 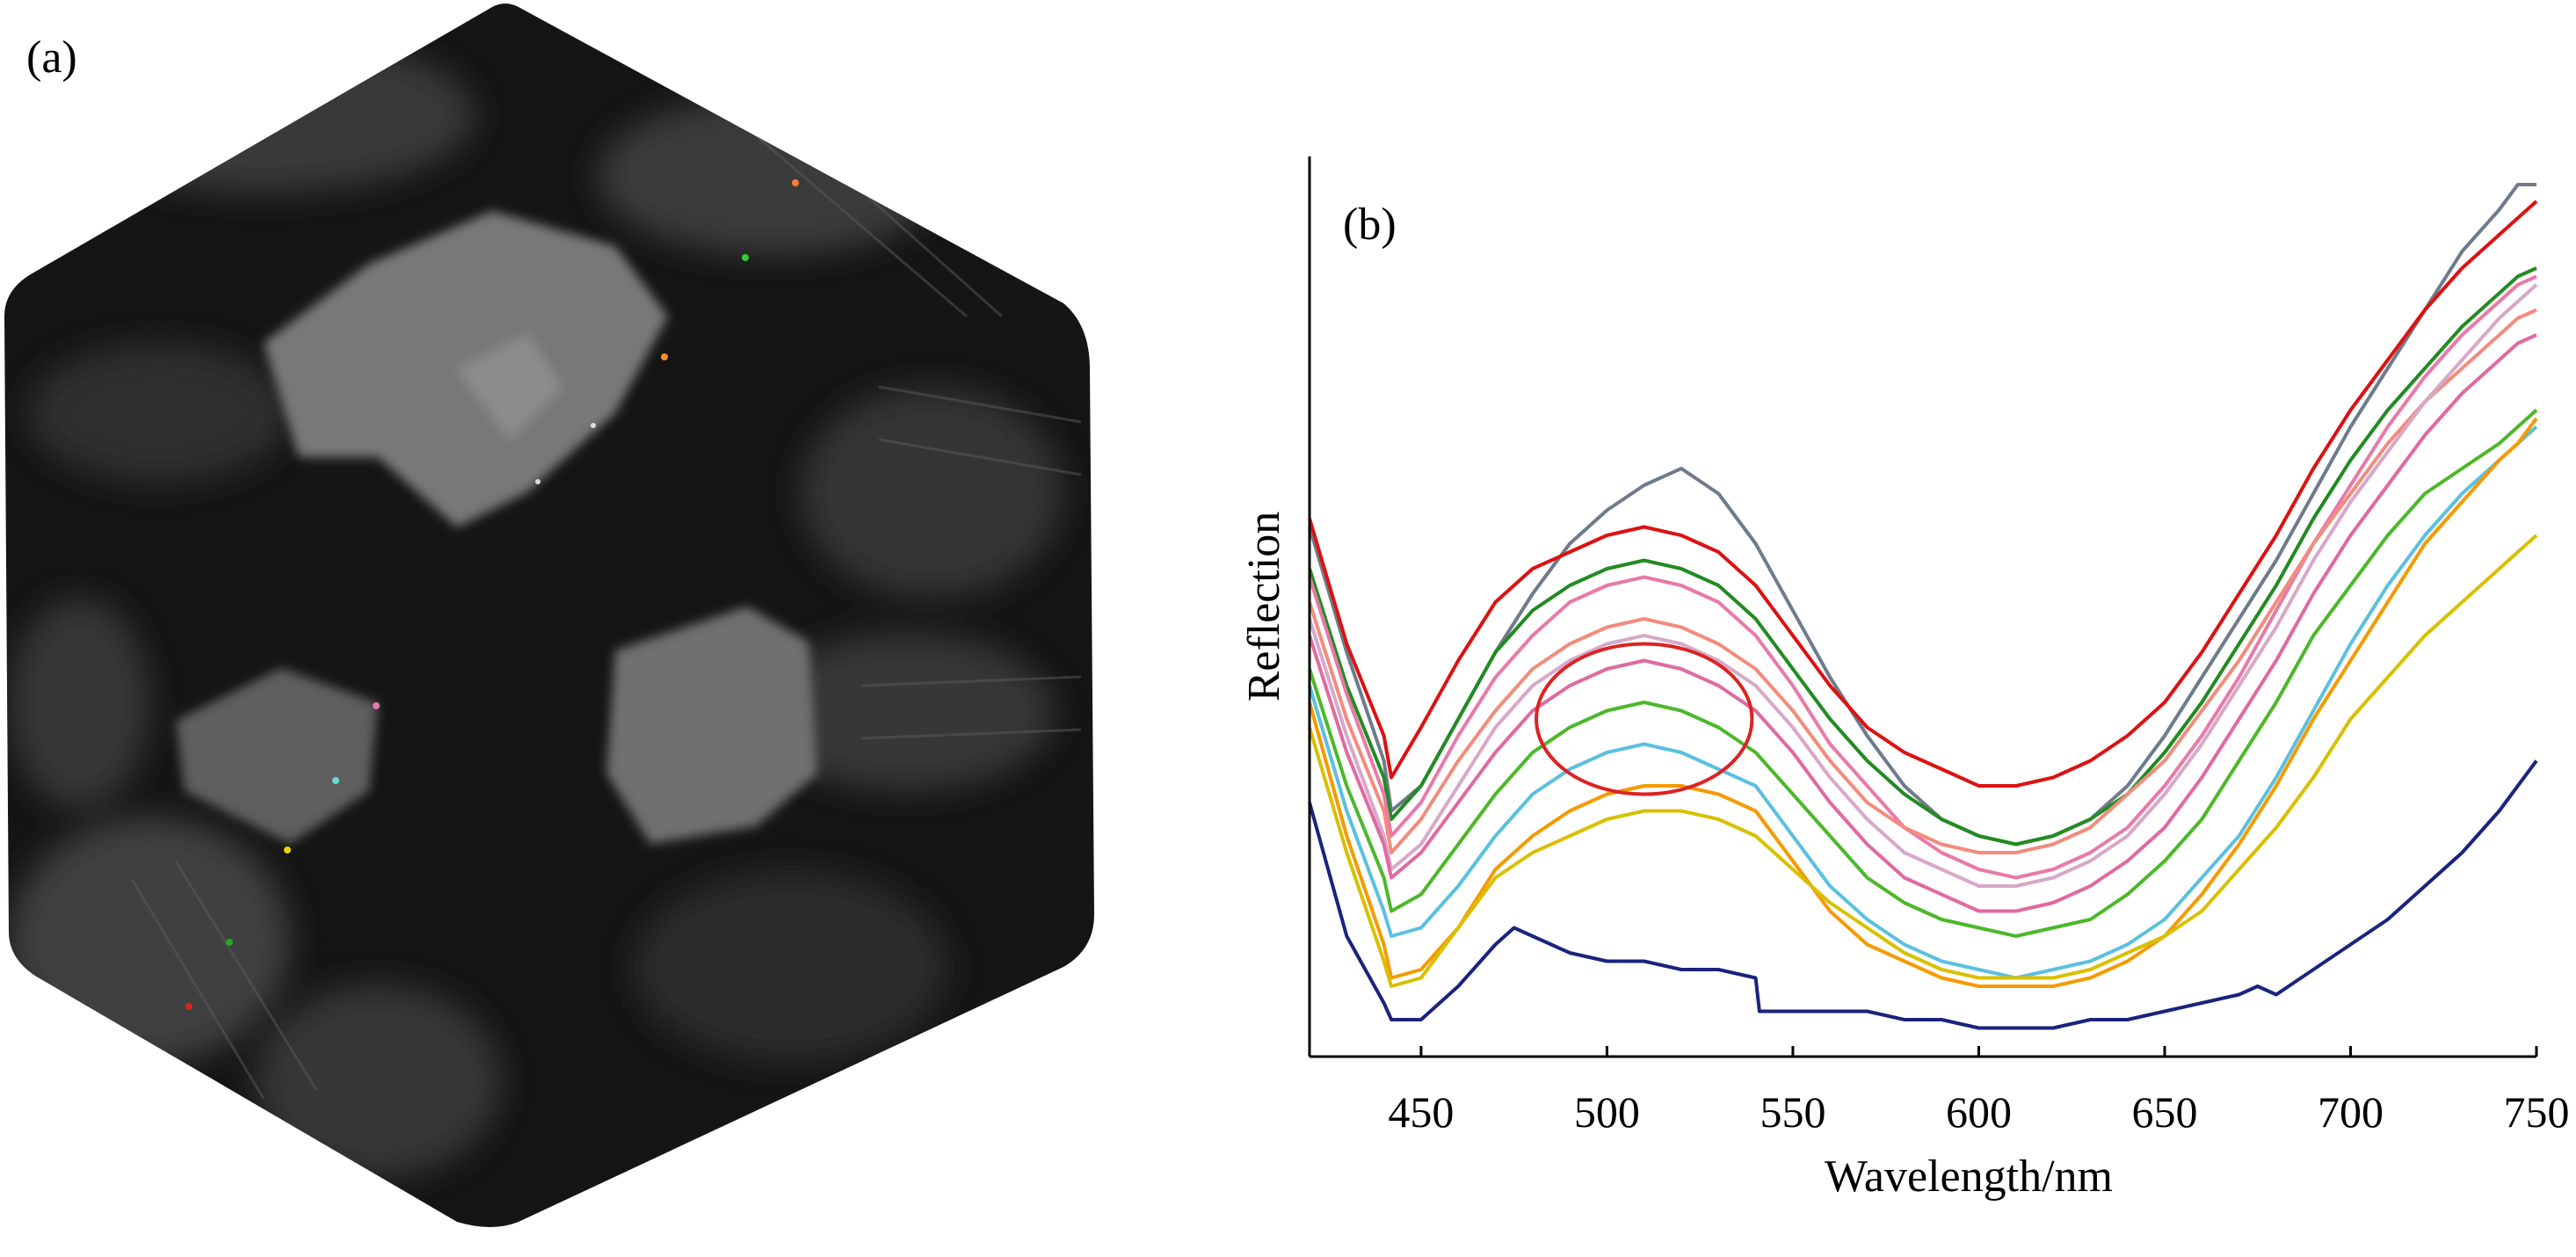 What do you see at coordinates (2164, 1112) in the screenshot?
I see `x-tick-label: 650` at bounding box center [2164, 1112].